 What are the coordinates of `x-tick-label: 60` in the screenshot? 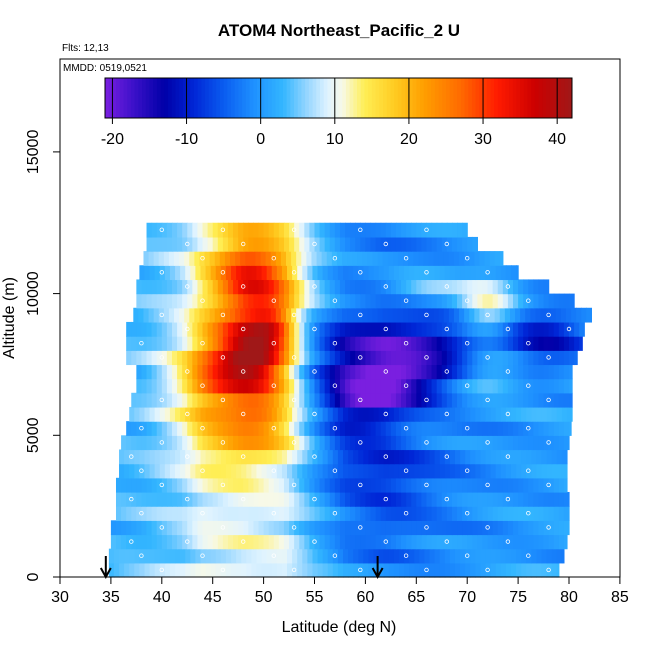 It's located at (366, 597).